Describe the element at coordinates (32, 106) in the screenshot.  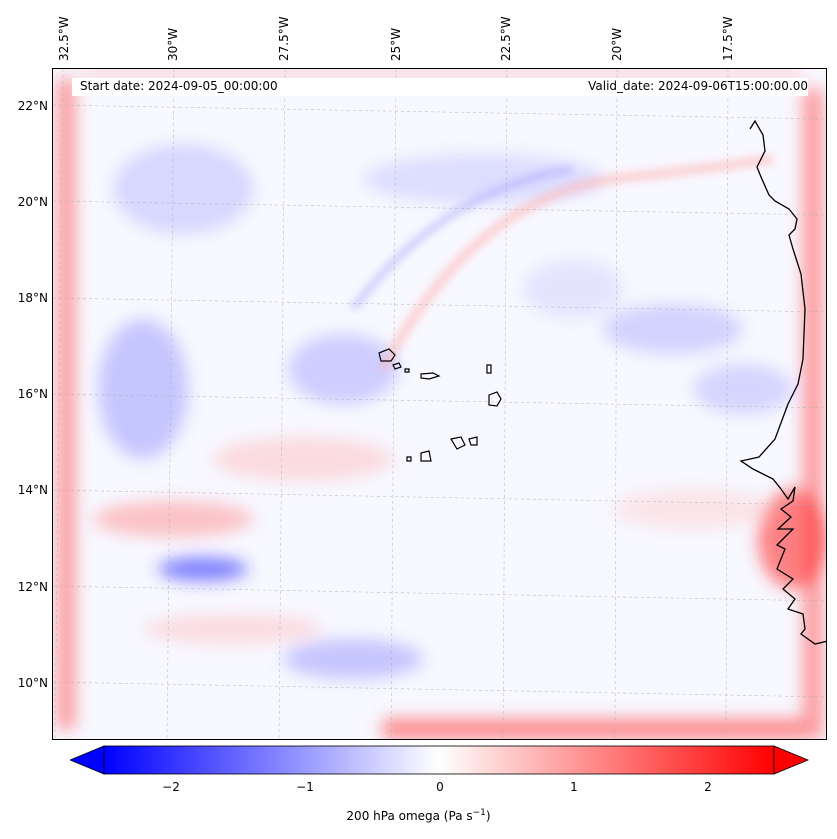
I see `lat-label: 22°N` at that location.